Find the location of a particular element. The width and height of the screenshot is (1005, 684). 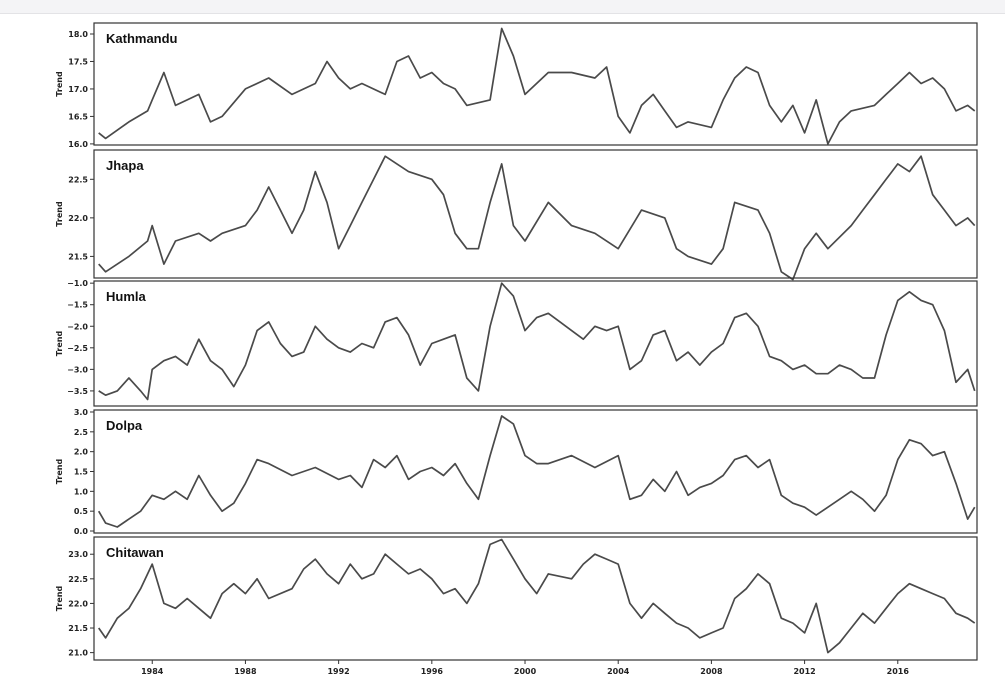

panel-3-ytick-label: 0.0 is located at coordinates (81, 531).